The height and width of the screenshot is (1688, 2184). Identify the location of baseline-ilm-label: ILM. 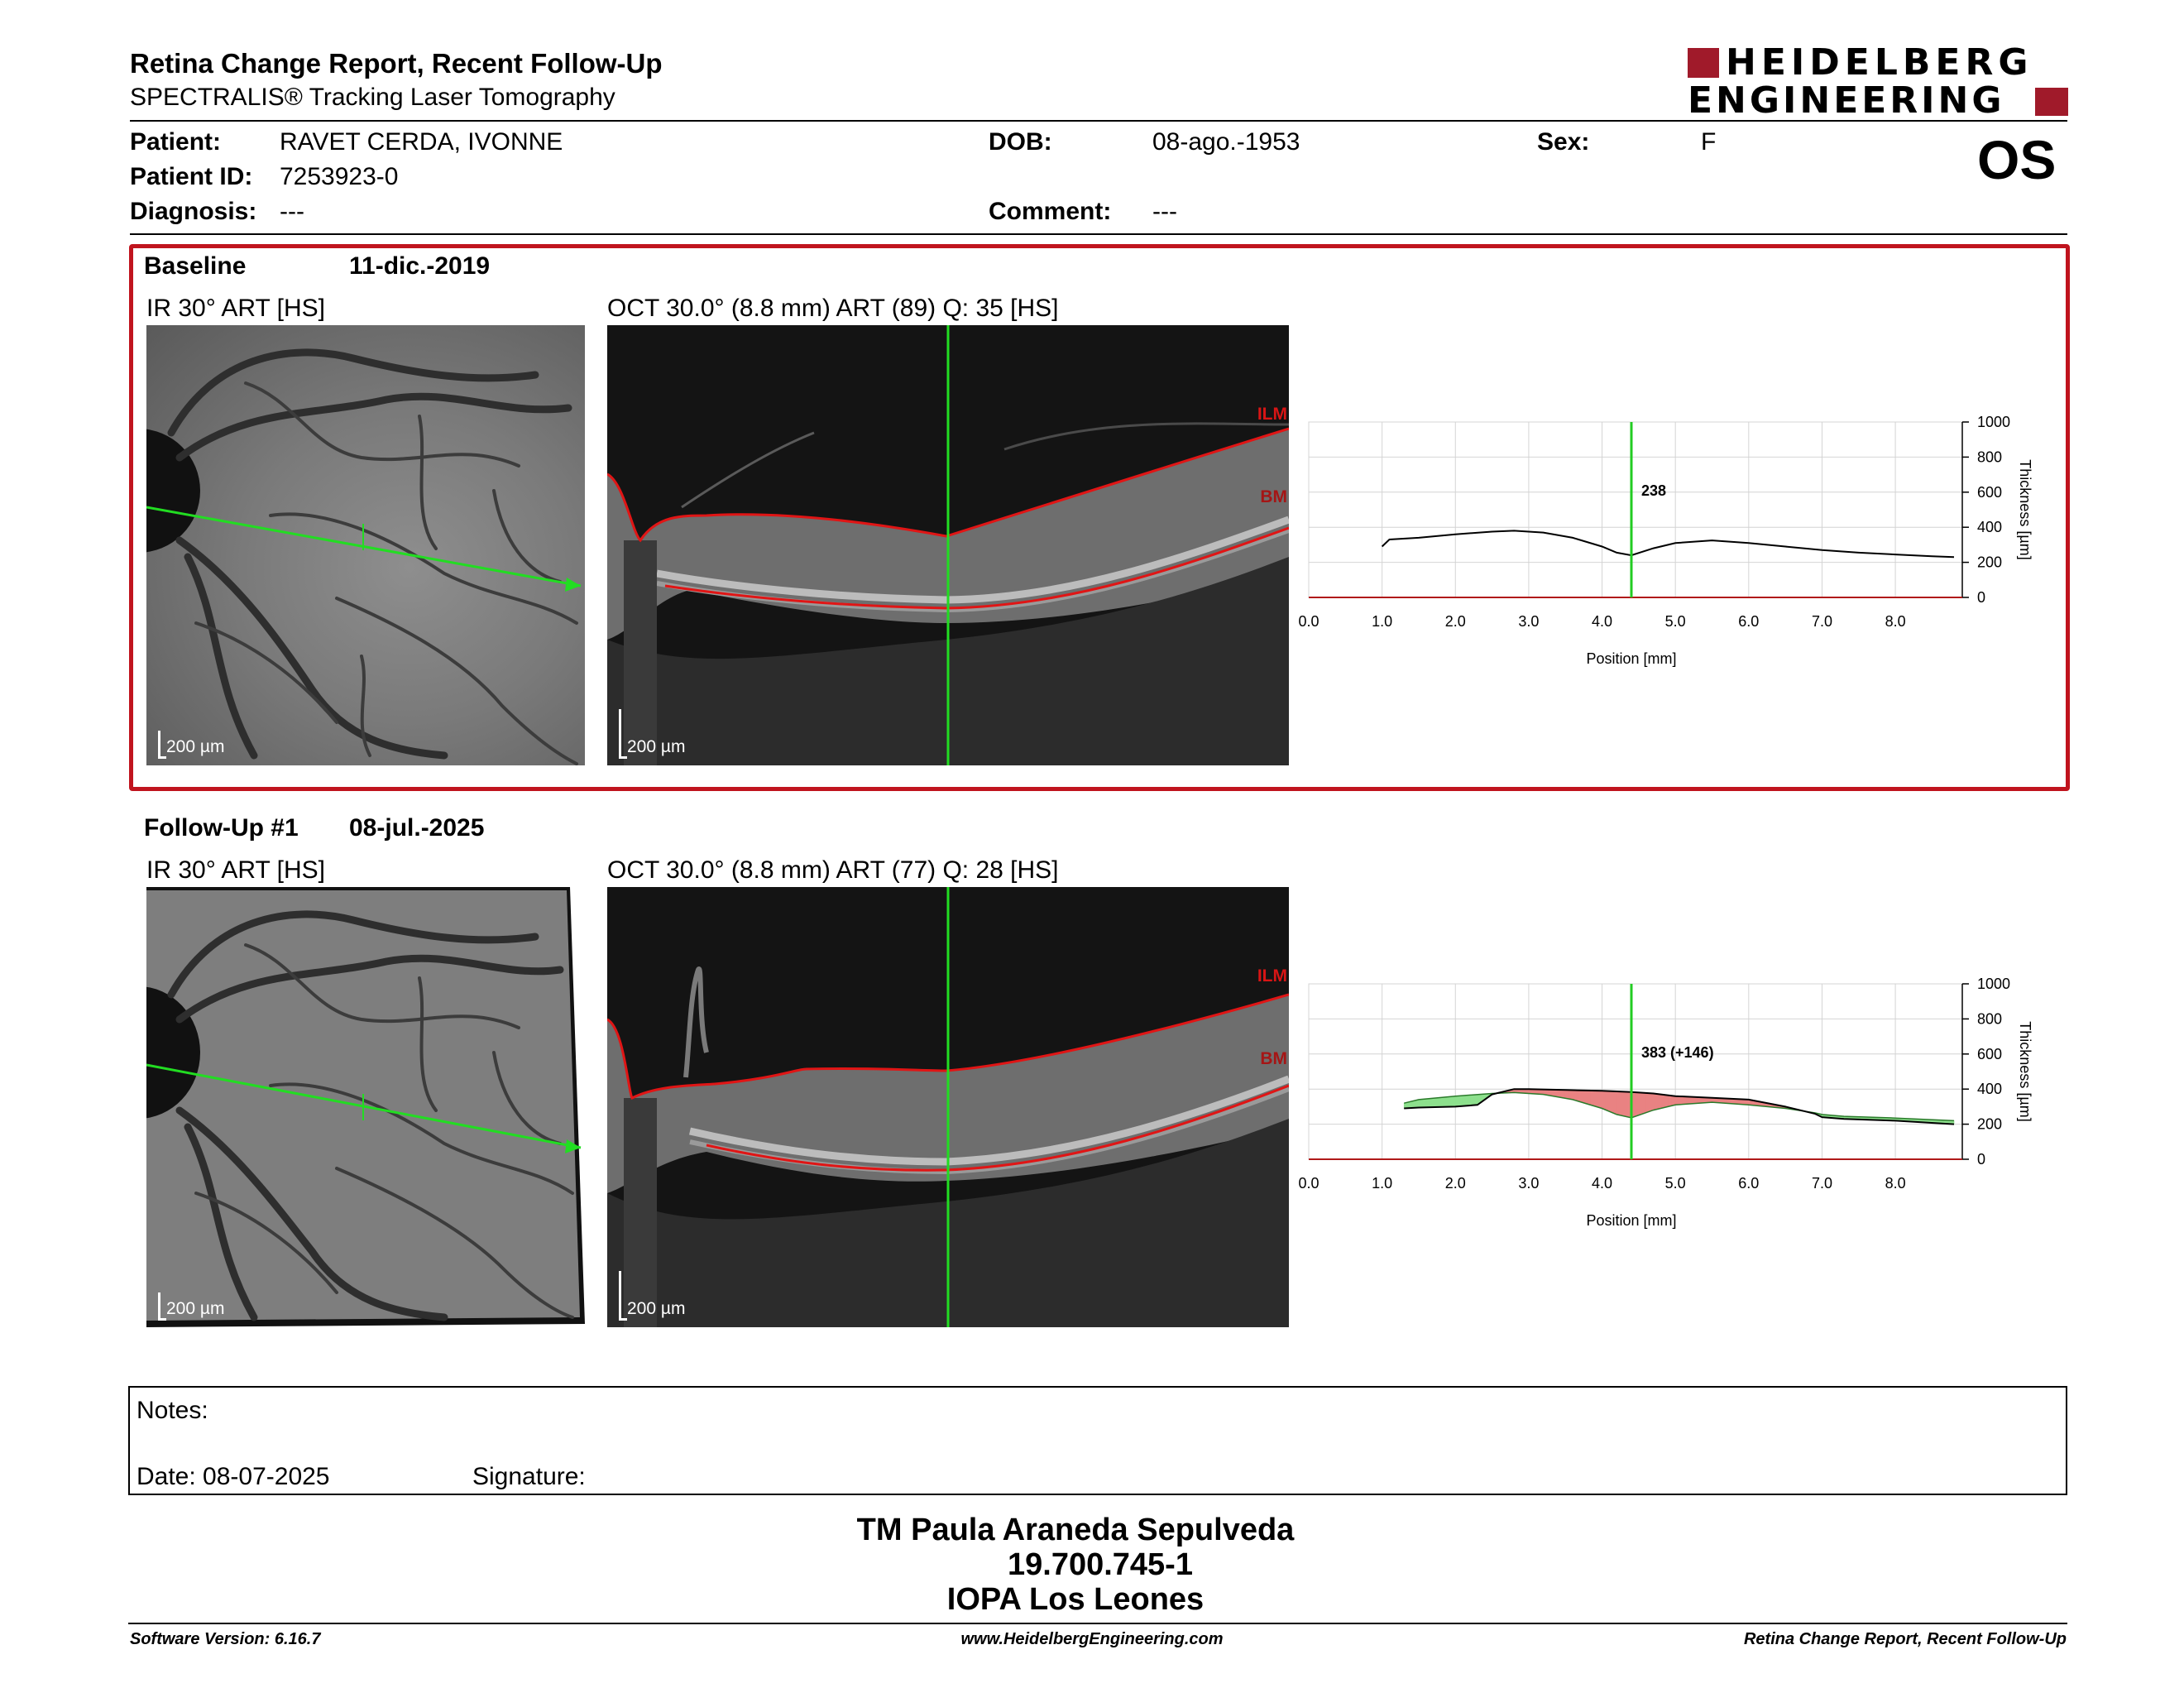
(1272, 414).